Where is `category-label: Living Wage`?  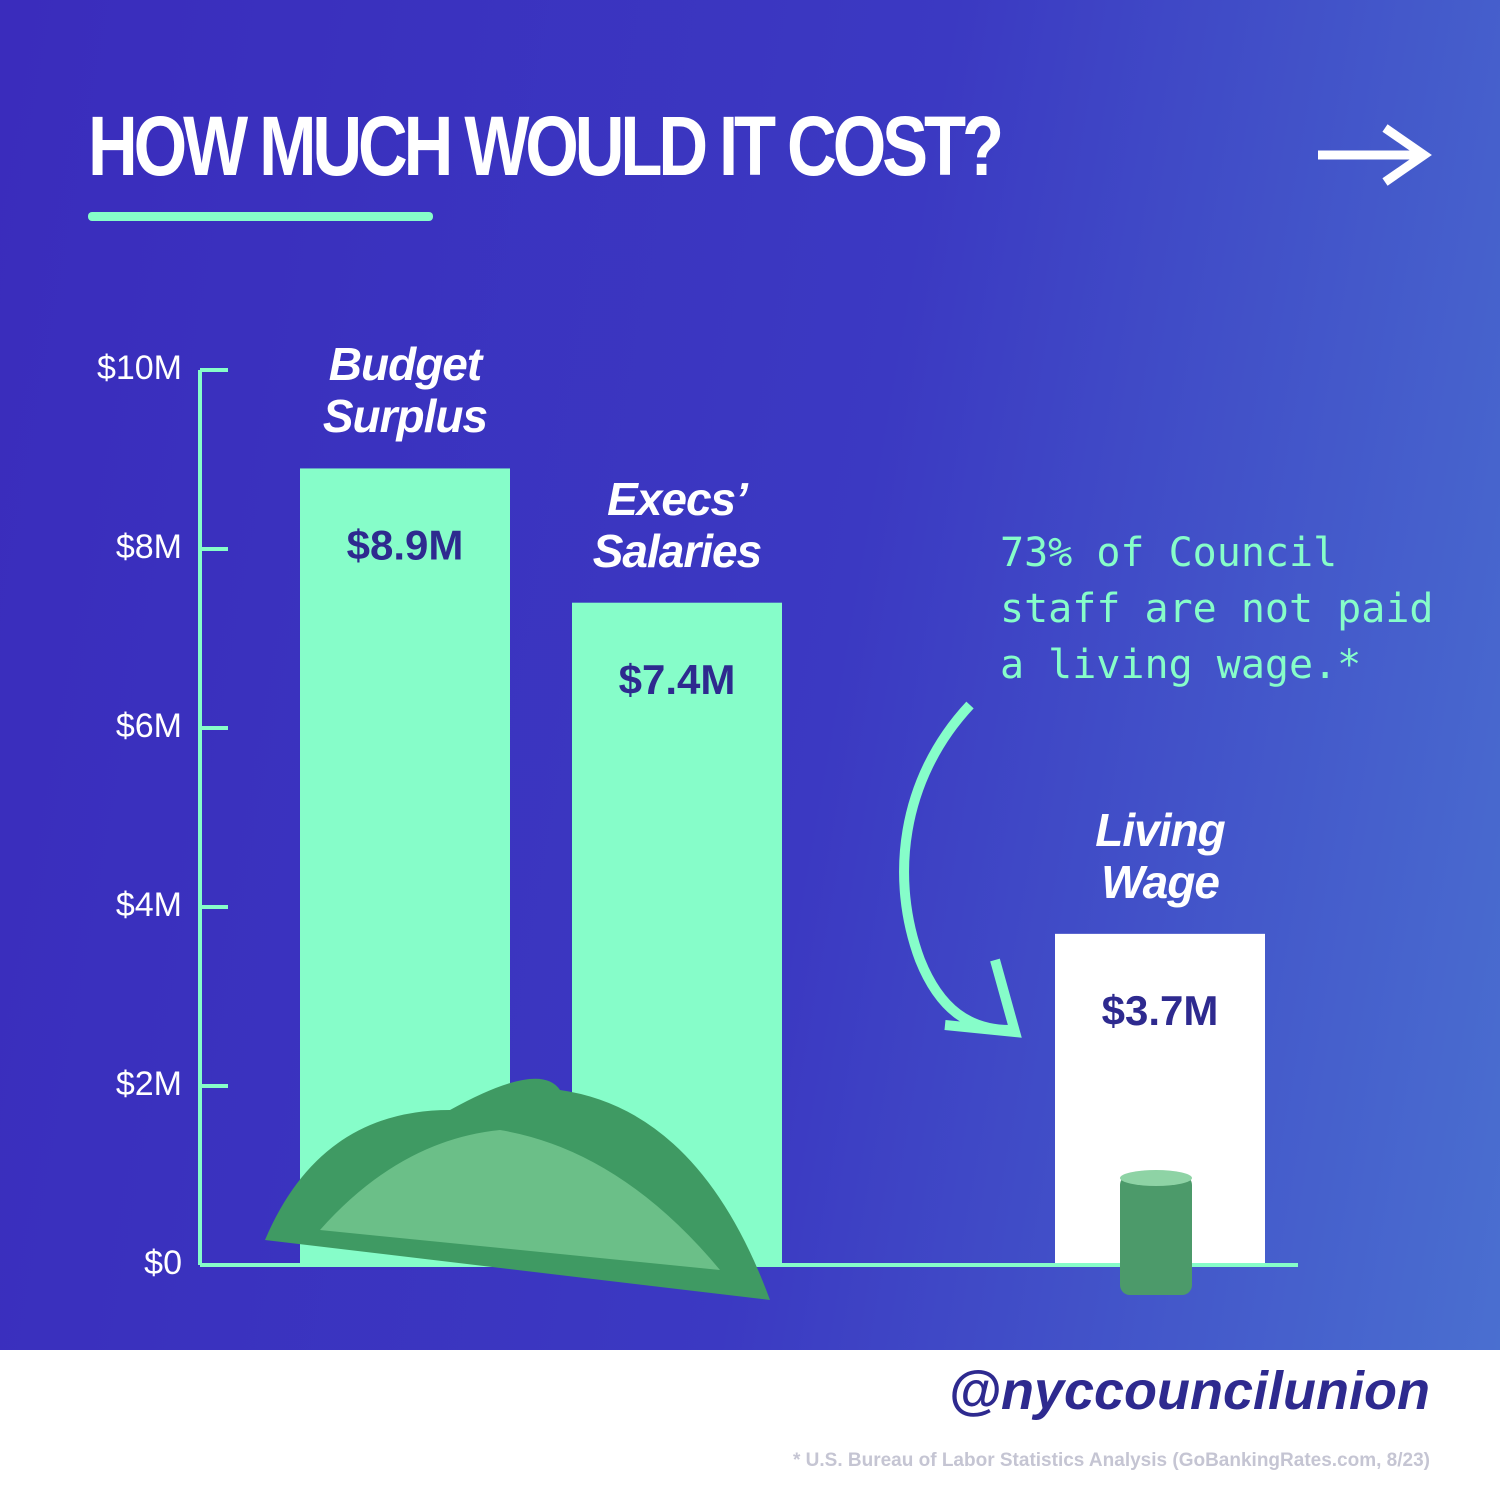 category-label: Living Wage is located at coordinates (1160, 855).